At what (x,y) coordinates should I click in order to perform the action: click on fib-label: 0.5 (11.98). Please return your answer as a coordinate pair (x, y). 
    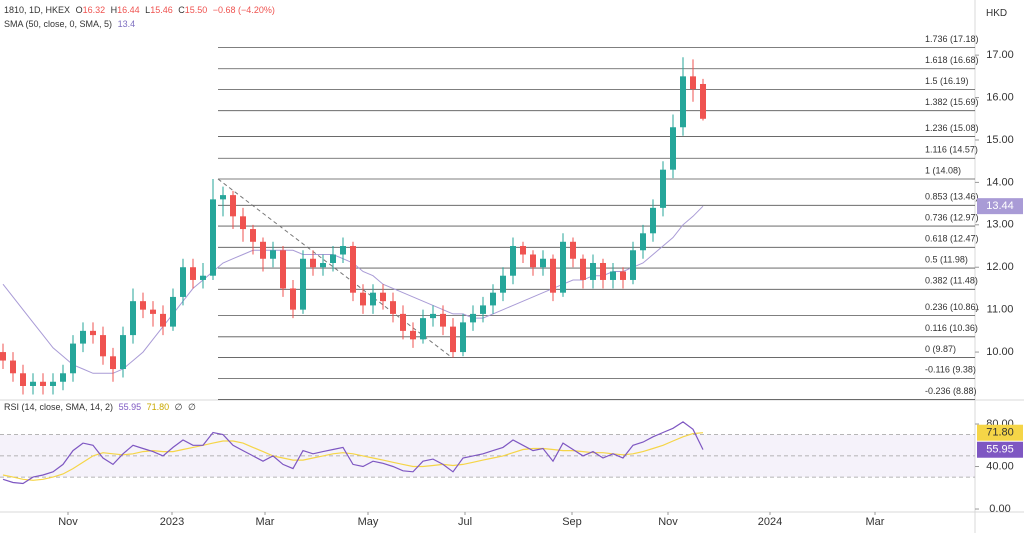
    Looking at the image, I should click on (946, 259).